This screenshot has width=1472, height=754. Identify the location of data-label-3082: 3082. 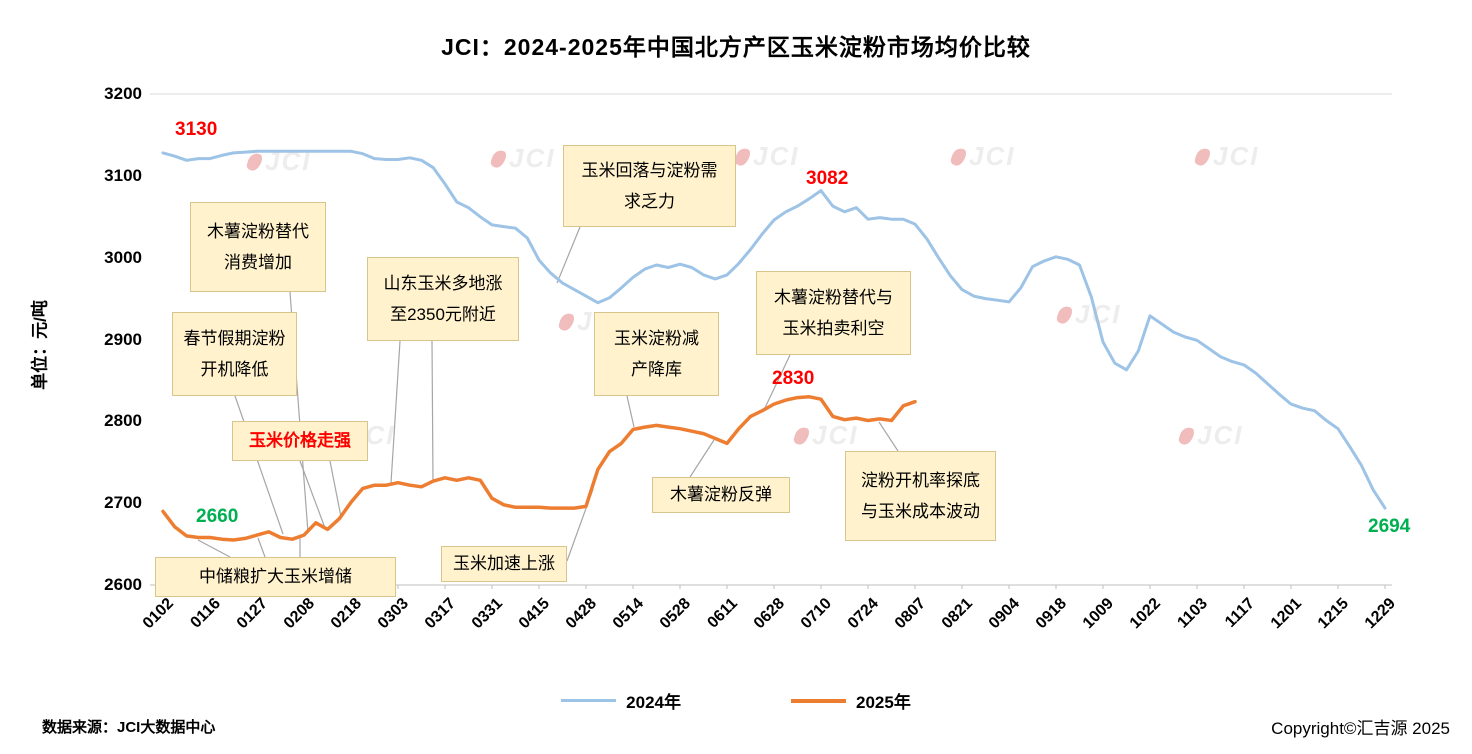
(827, 178).